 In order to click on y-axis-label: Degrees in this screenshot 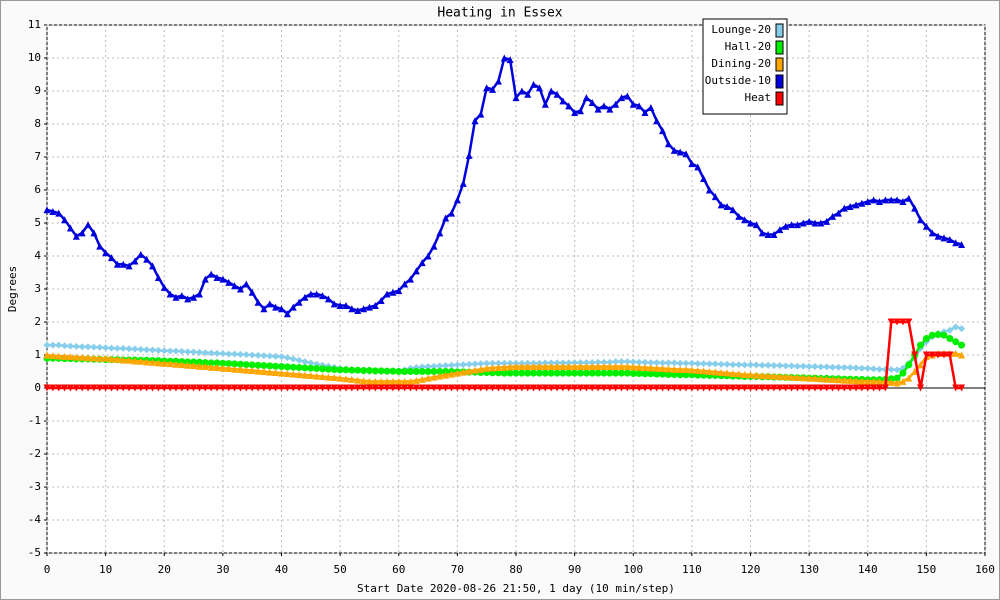, I will do `click(12, 289)`.